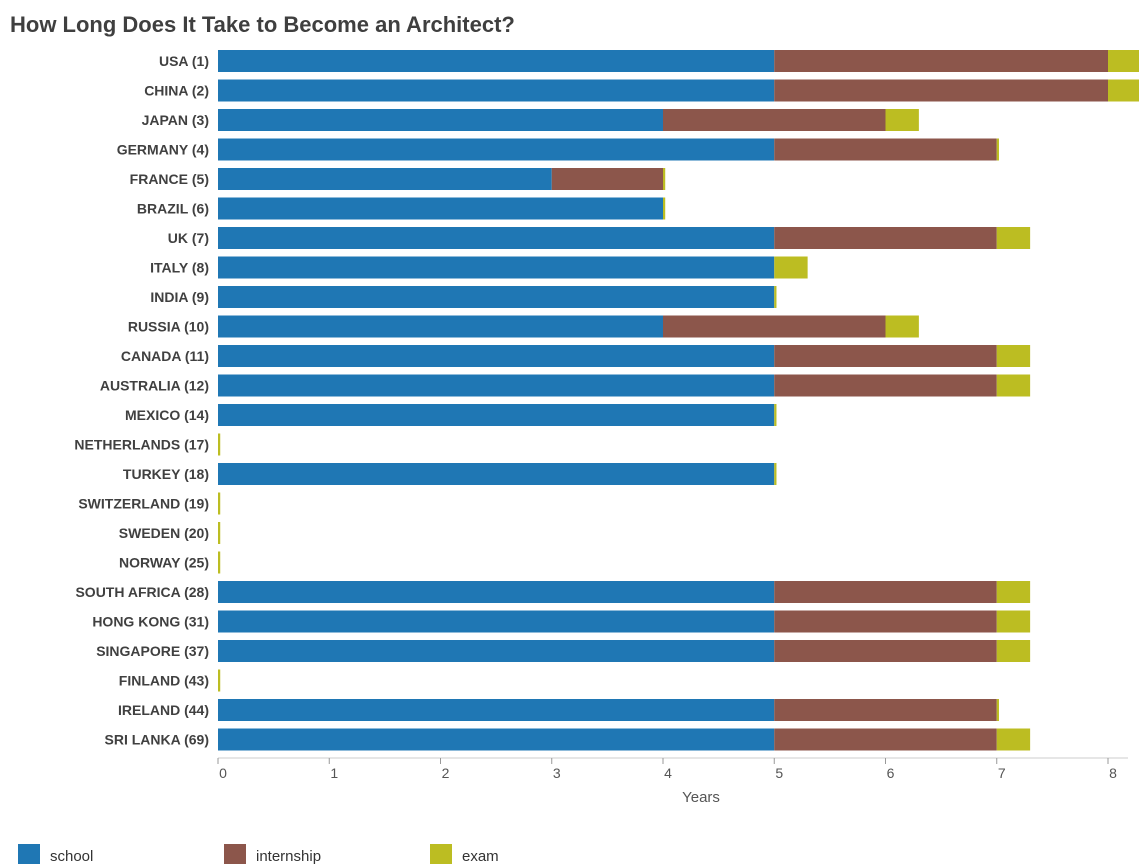 The width and height of the screenshot is (1139, 865). Describe the element at coordinates (157, 740) in the screenshot. I see `category-label-sri-lanka-69: SRI LANKA (69)` at that location.